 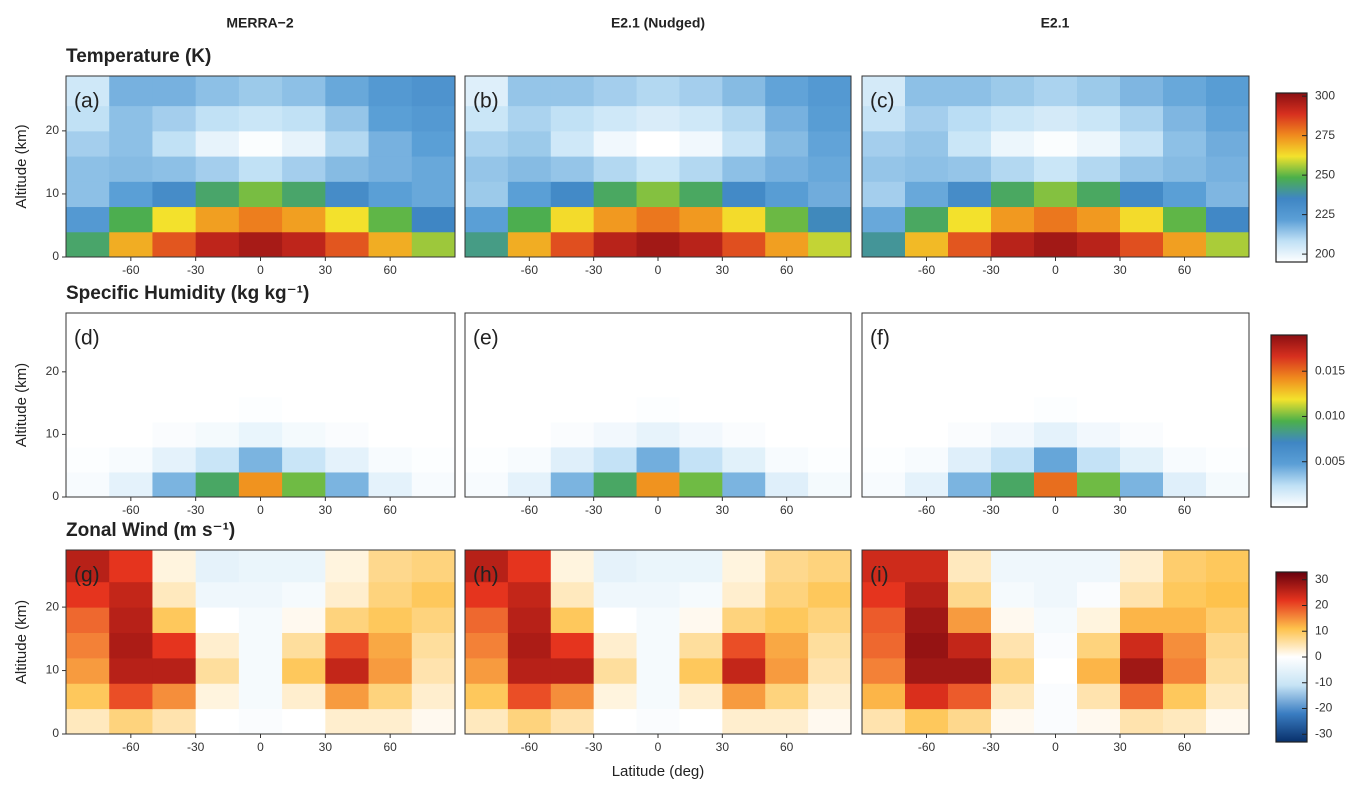 What do you see at coordinates (991, 510) in the screenshot?
I see `x-tick-label: -30` at bounding box center [991, 510].